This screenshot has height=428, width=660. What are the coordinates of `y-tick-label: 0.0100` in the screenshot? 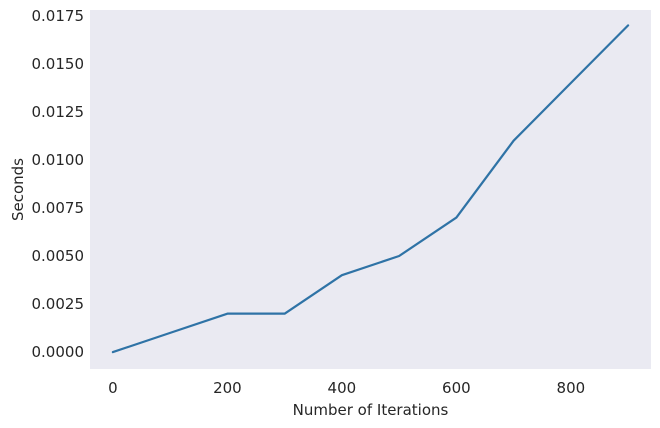 It's located at (58, 160).